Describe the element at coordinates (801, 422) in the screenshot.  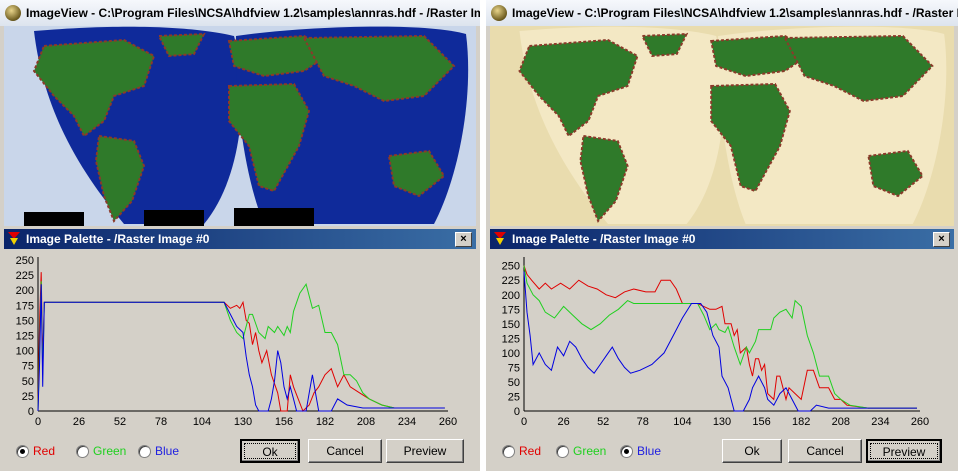
I see `x-tick-label: 182` at that location.